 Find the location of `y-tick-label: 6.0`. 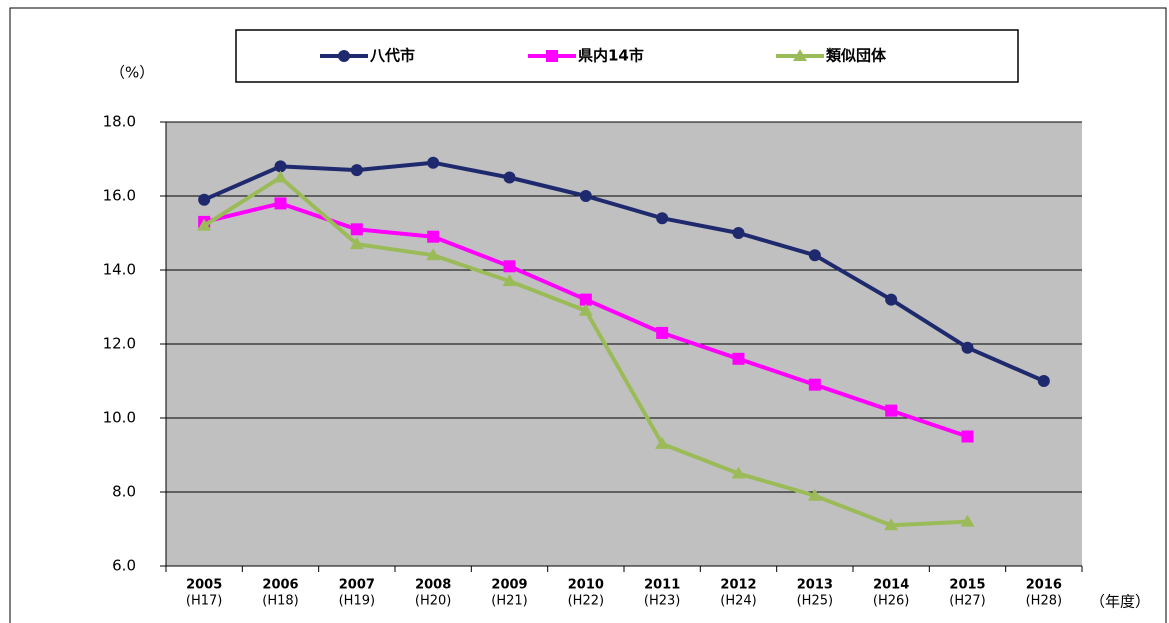

y-tick-label: 6.0 is located at coordinates (124, 566).